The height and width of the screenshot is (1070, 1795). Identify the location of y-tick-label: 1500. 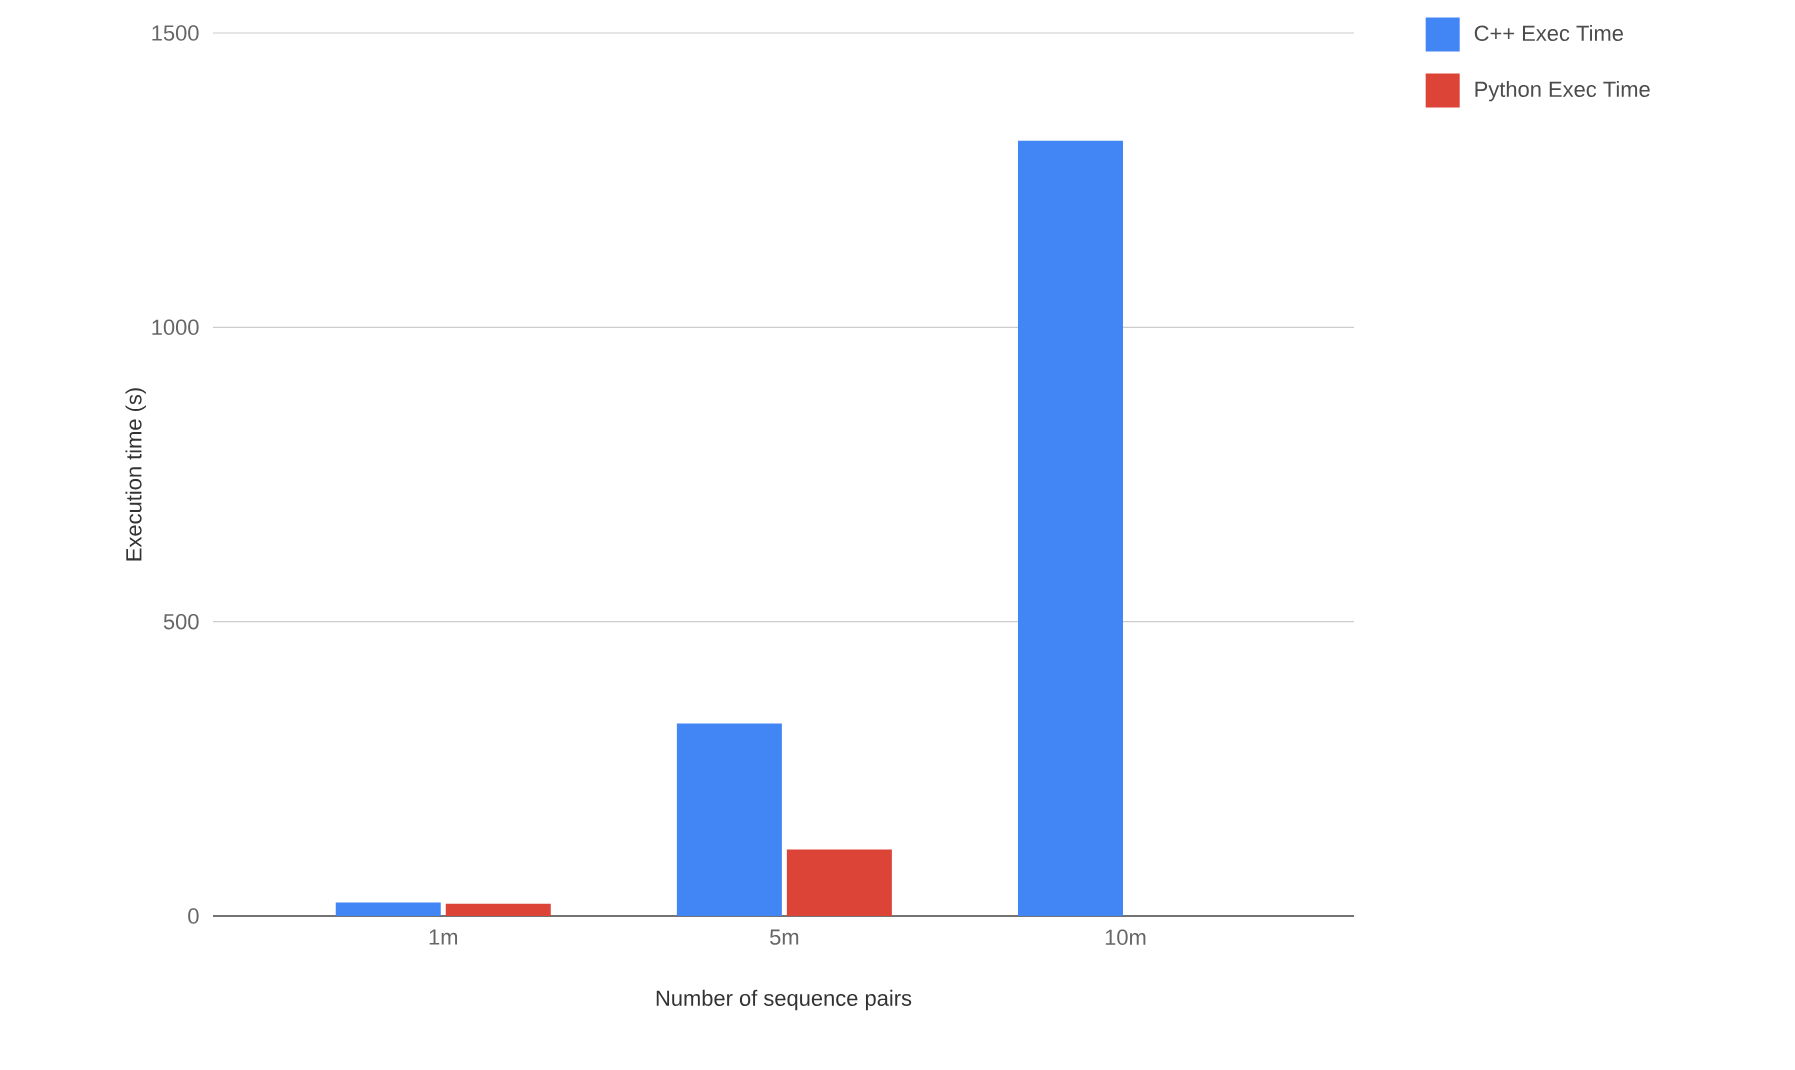
(175, 33).